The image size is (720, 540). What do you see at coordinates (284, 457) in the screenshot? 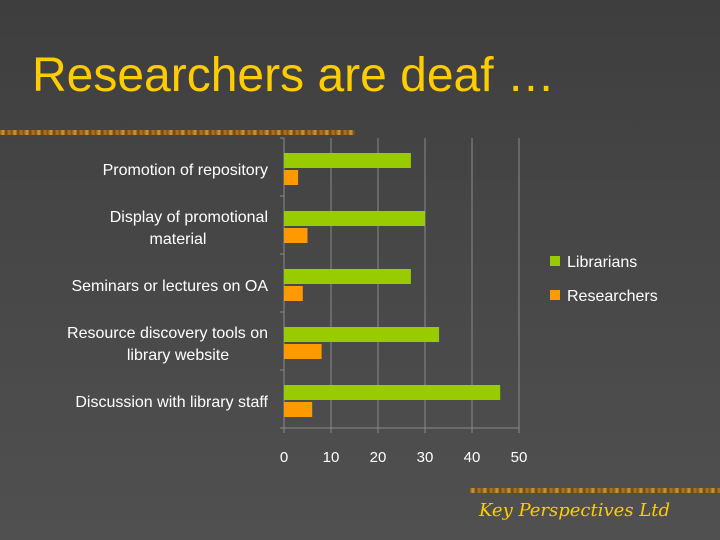
I see `x-tick-label: 0` at bounding box center [284, 457].